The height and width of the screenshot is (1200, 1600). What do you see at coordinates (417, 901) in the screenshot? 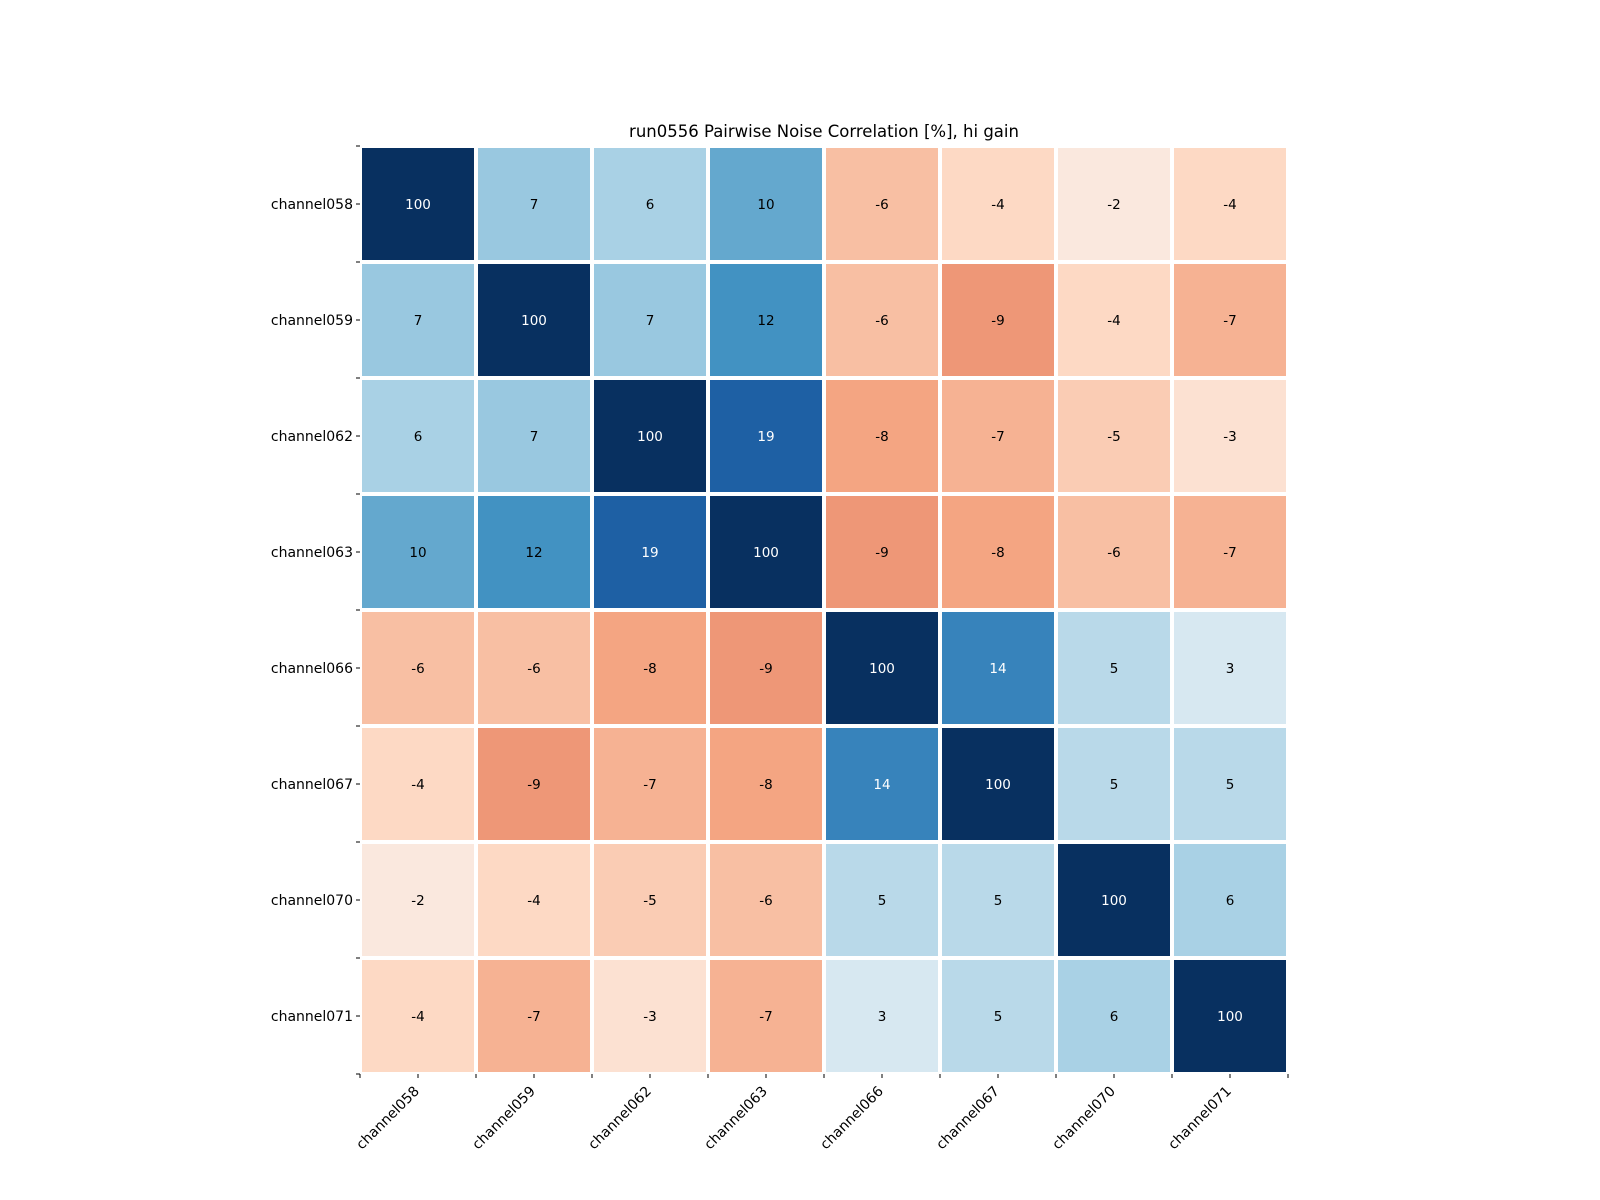
I see `cell-value-label: -2` at bounding box center [417, 901].